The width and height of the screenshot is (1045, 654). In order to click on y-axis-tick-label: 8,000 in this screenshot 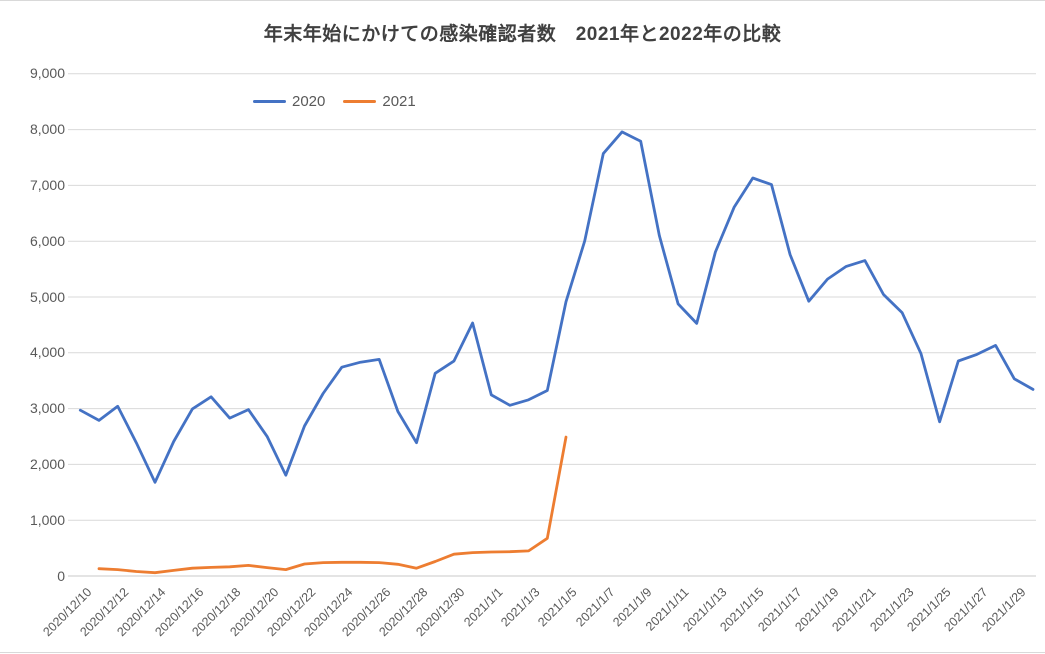, I will do `click(47, 129)`.